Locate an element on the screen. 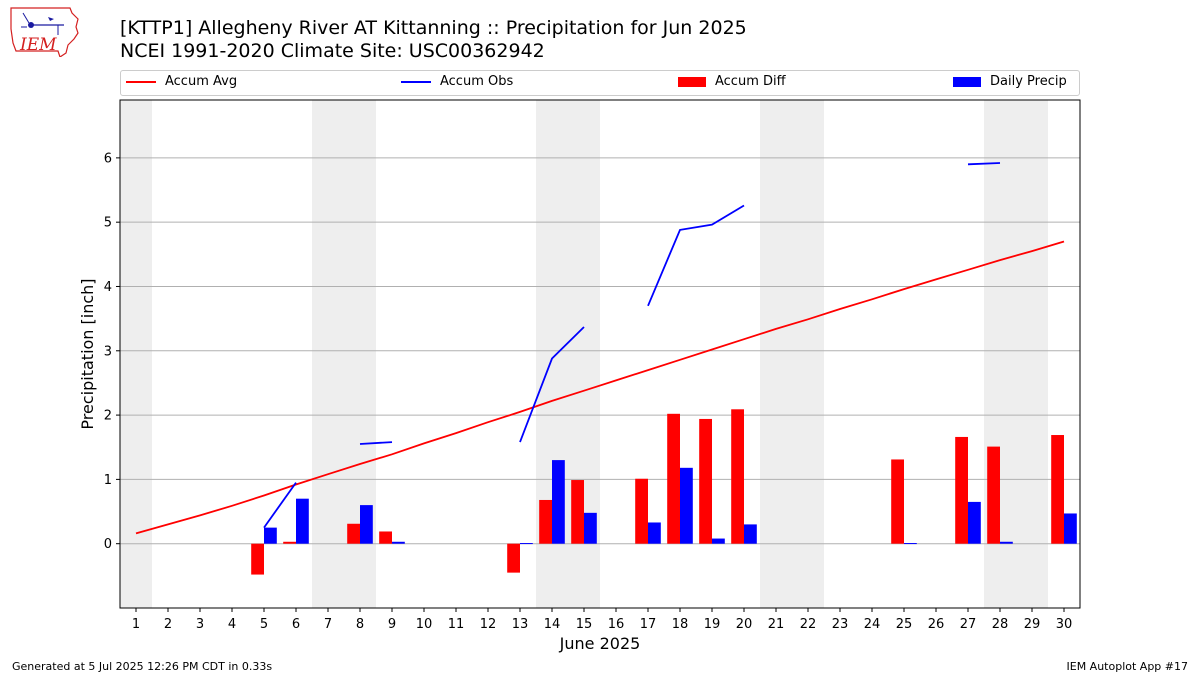 The image size is (1200, 675). iem-iowa-logo-icon: IEM is located at coordinates (44, 32).